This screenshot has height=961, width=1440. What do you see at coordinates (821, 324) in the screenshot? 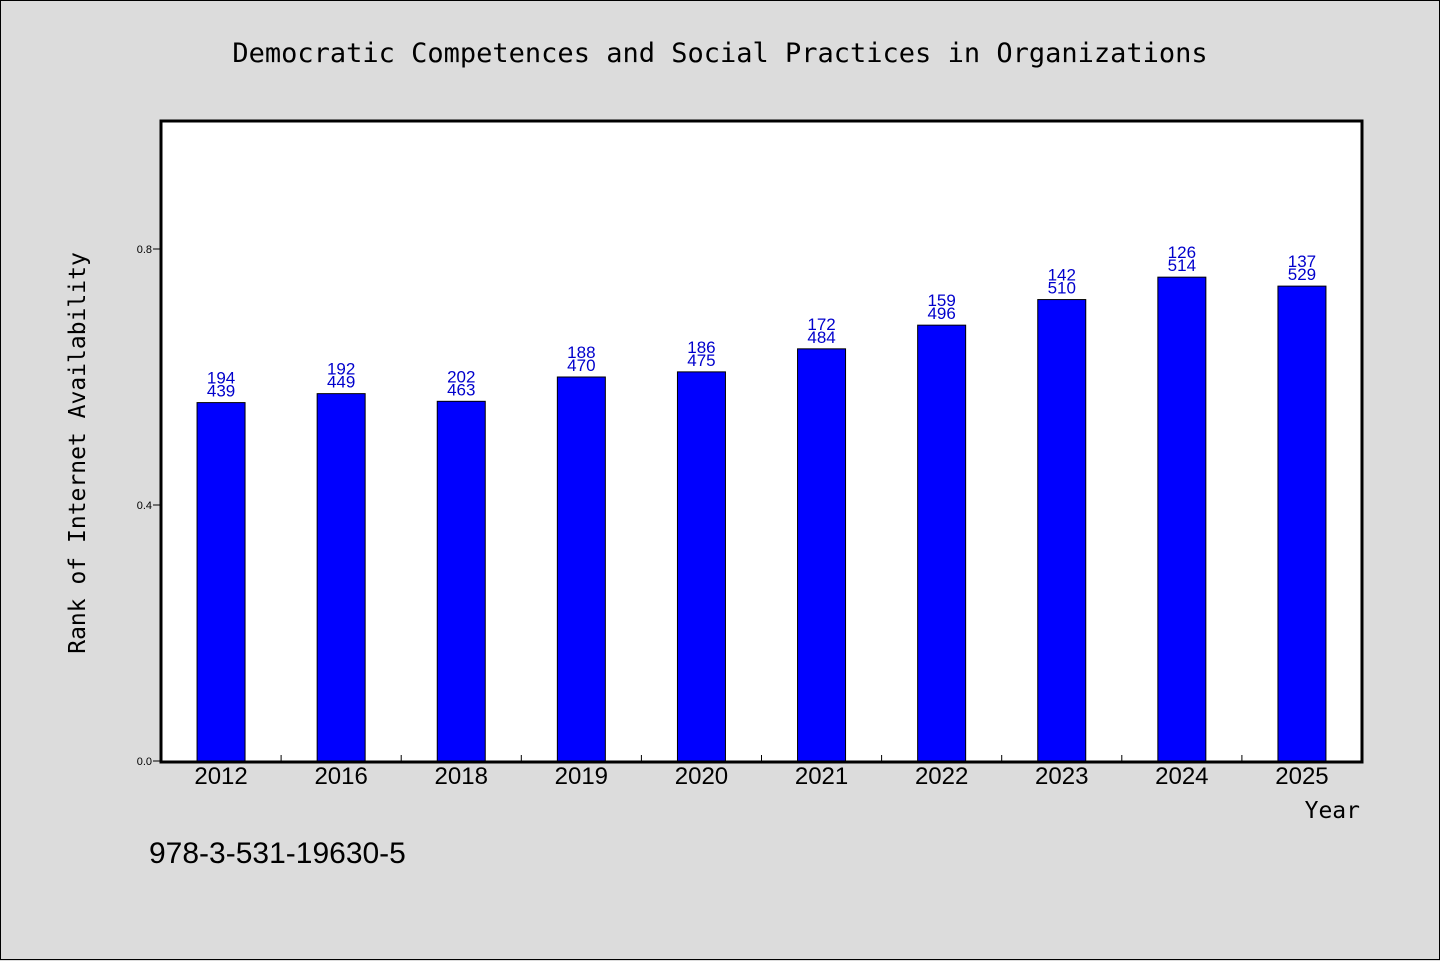
I see `data-label-2021-1: 172` at bounding box center [821, 324].